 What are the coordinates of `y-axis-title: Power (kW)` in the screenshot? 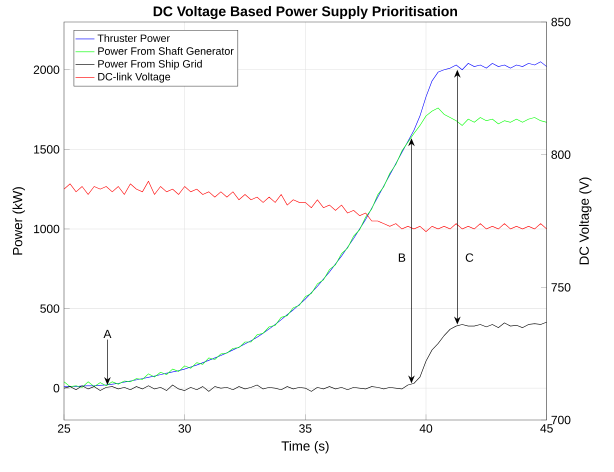 It's located at (18, 221).